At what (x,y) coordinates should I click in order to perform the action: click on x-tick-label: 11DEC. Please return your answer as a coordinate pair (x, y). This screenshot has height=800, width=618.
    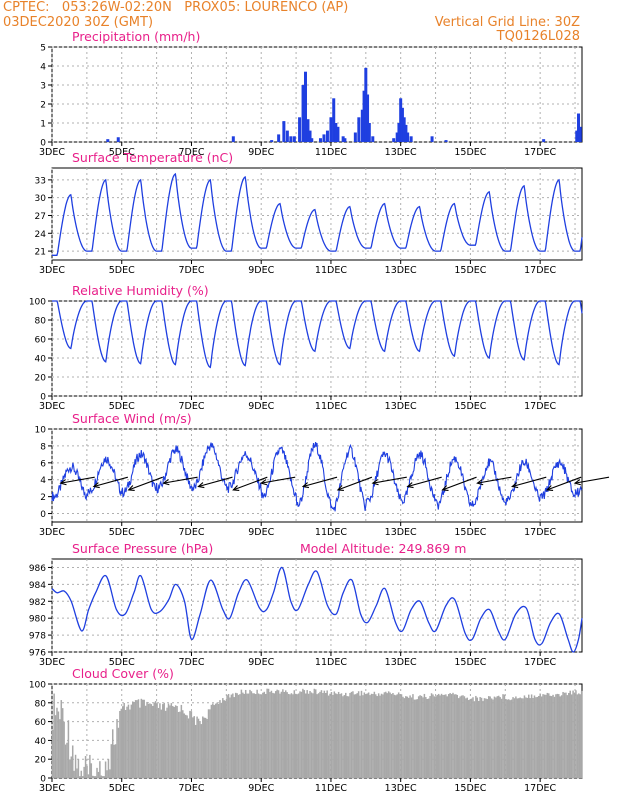
    Looking at the image, I should click on (331, 152).